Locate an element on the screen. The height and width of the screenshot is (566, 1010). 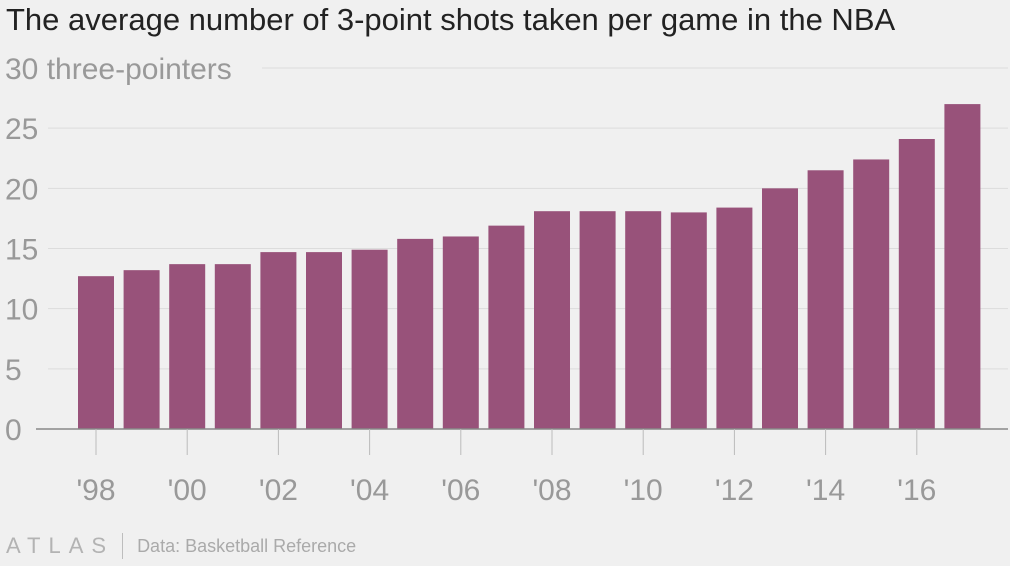
x-tick-label: '08 is located at coordinates (551, 490).